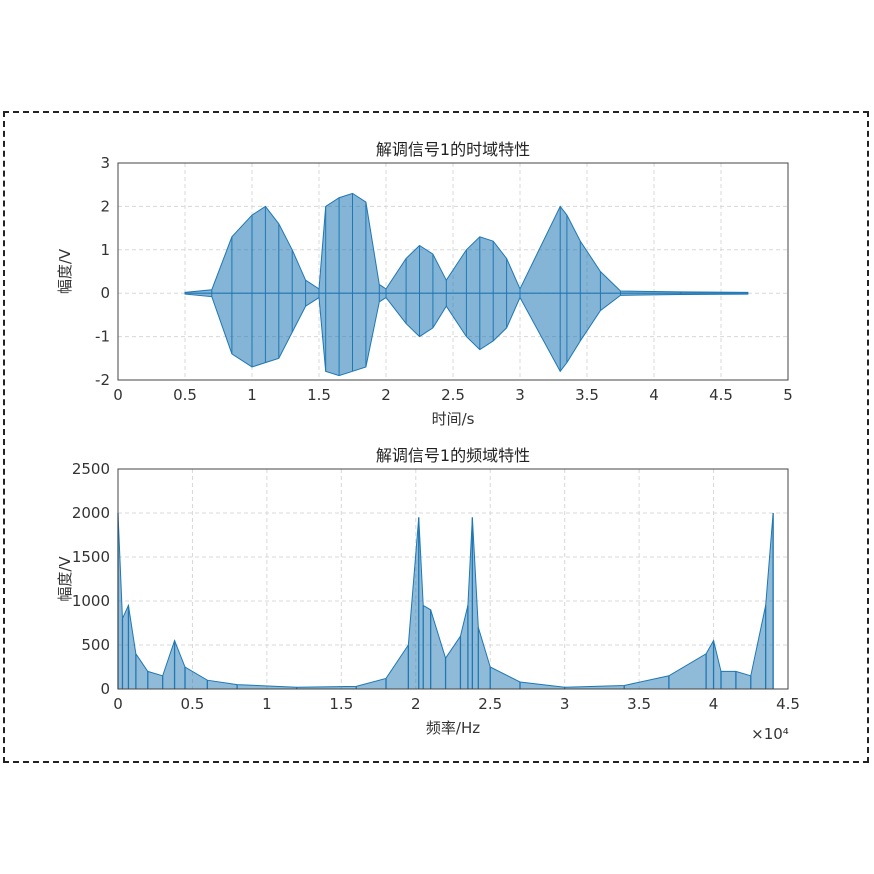  I want to click on y-tick-label: 2, so click(105, 206).